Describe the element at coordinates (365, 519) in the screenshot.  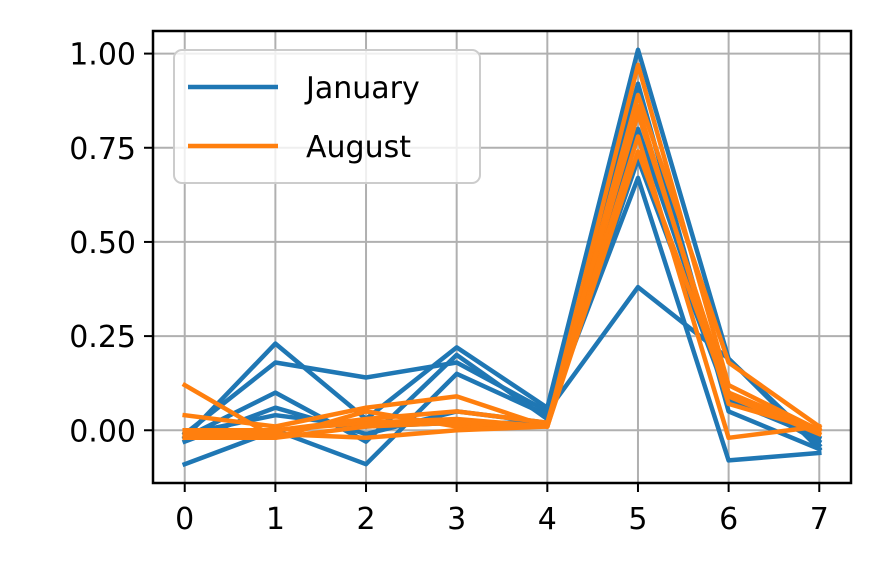
I see `x-tick-label: 2` at that location.